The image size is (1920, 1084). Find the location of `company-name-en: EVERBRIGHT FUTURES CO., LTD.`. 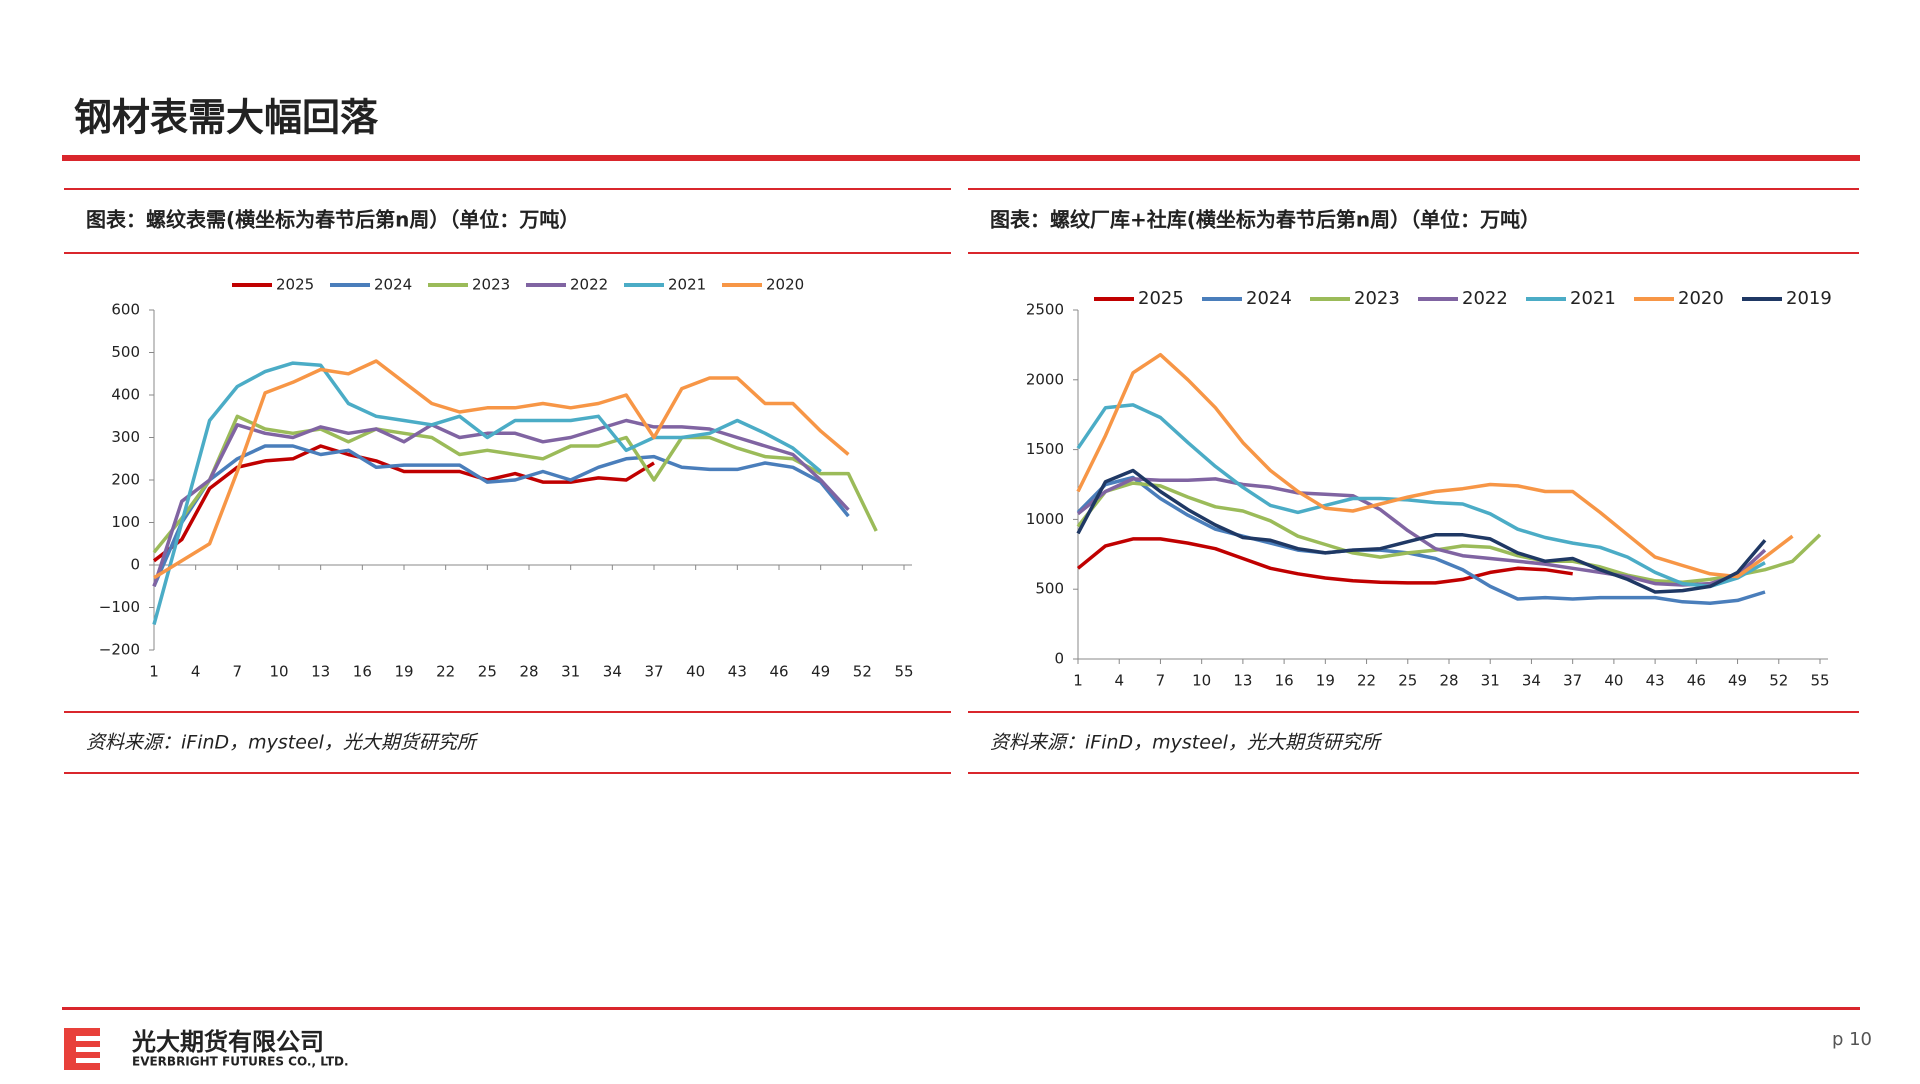

company-name-en: EVERBRIGHT FUTURES CO., LTD. is located at coordinates (240, 1062).